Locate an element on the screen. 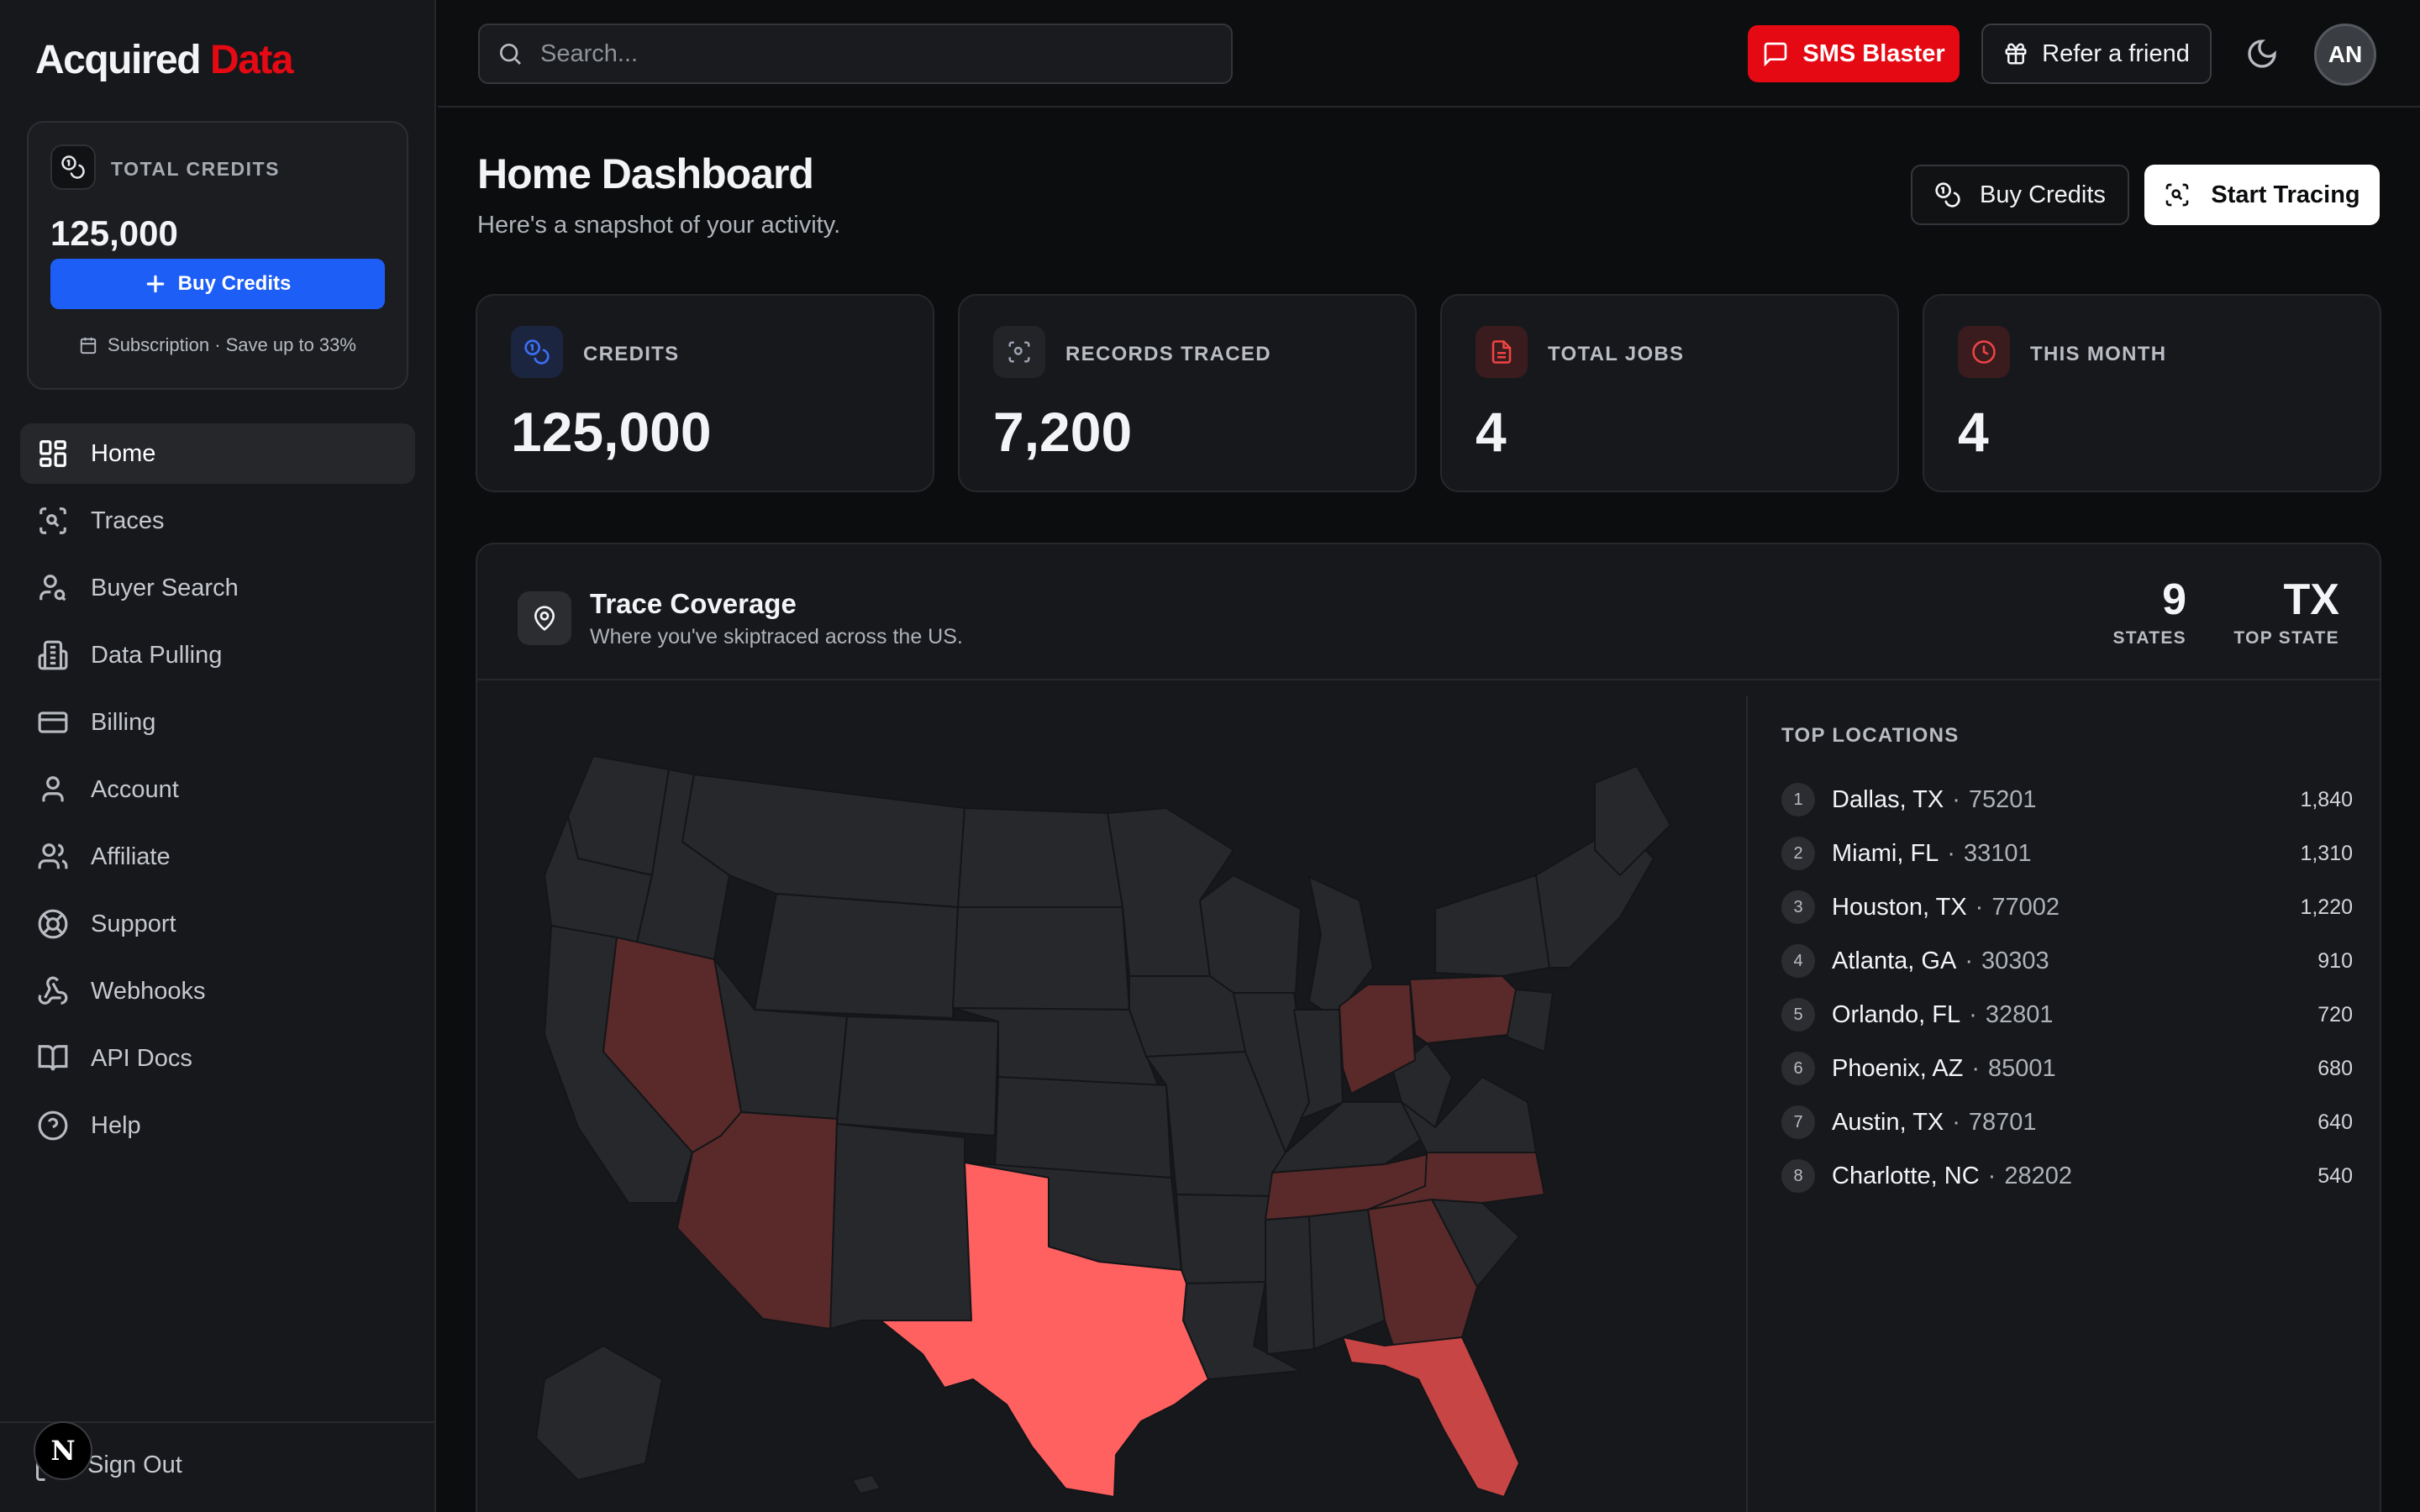 The height and width of the screenshot is (1512, 2420). sidebar-item-data-pulling: Data Pulling is located at coordinates (218, 655).